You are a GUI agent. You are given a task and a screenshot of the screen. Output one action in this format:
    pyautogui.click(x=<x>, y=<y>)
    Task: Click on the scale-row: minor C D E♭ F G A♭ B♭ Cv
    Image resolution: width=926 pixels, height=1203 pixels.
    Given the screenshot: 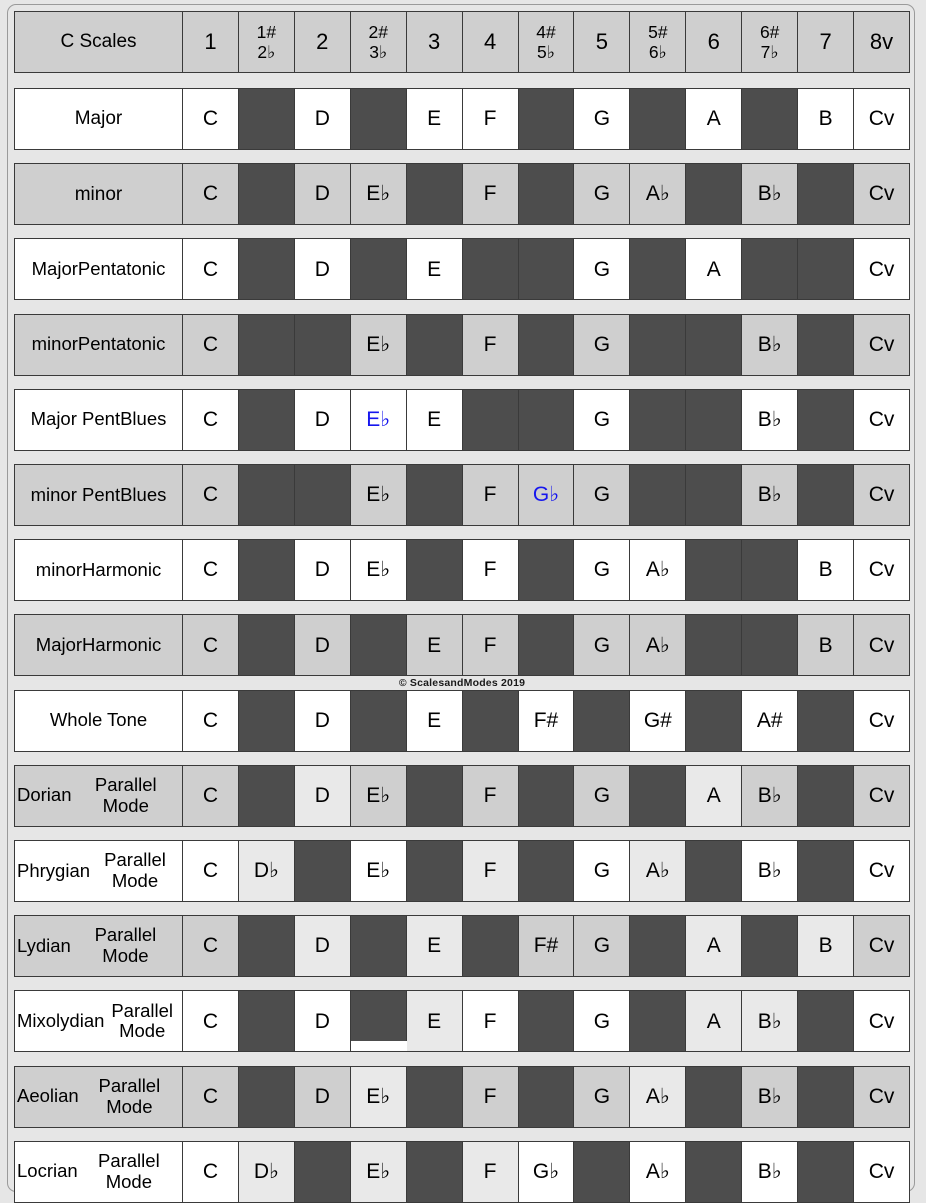 What is the action you would take?
    pyautogui.click(x=462, y=194)
    